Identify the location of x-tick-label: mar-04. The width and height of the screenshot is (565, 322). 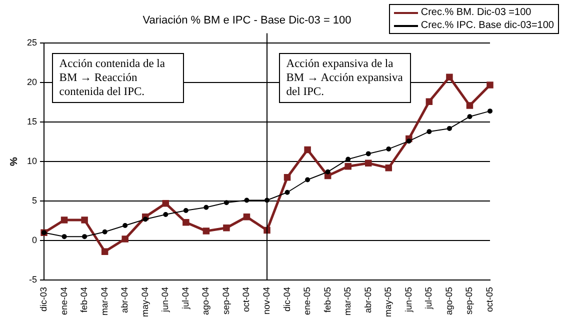
(104, 301).